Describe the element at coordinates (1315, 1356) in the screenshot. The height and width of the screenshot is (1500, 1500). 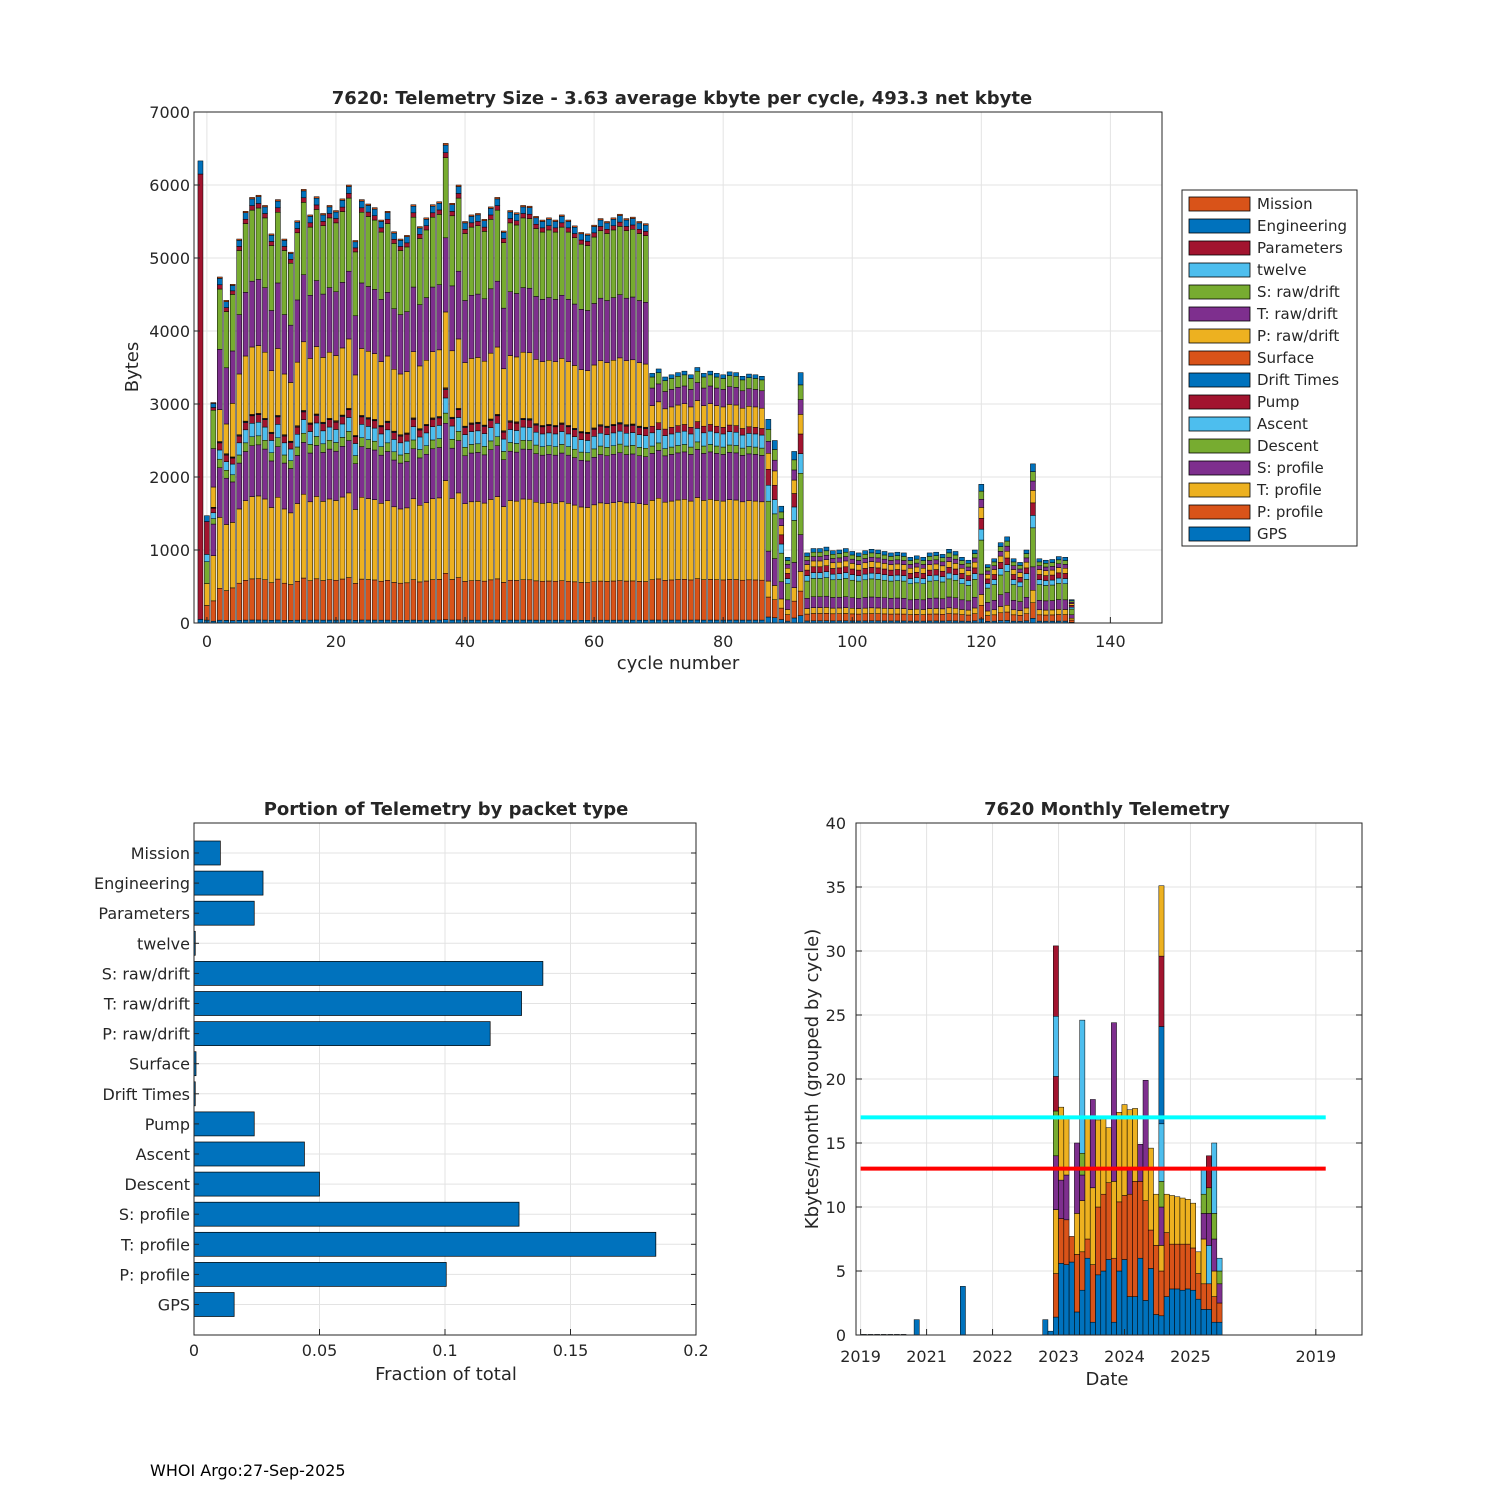
I see `x-tick-label: 2019` at that location.